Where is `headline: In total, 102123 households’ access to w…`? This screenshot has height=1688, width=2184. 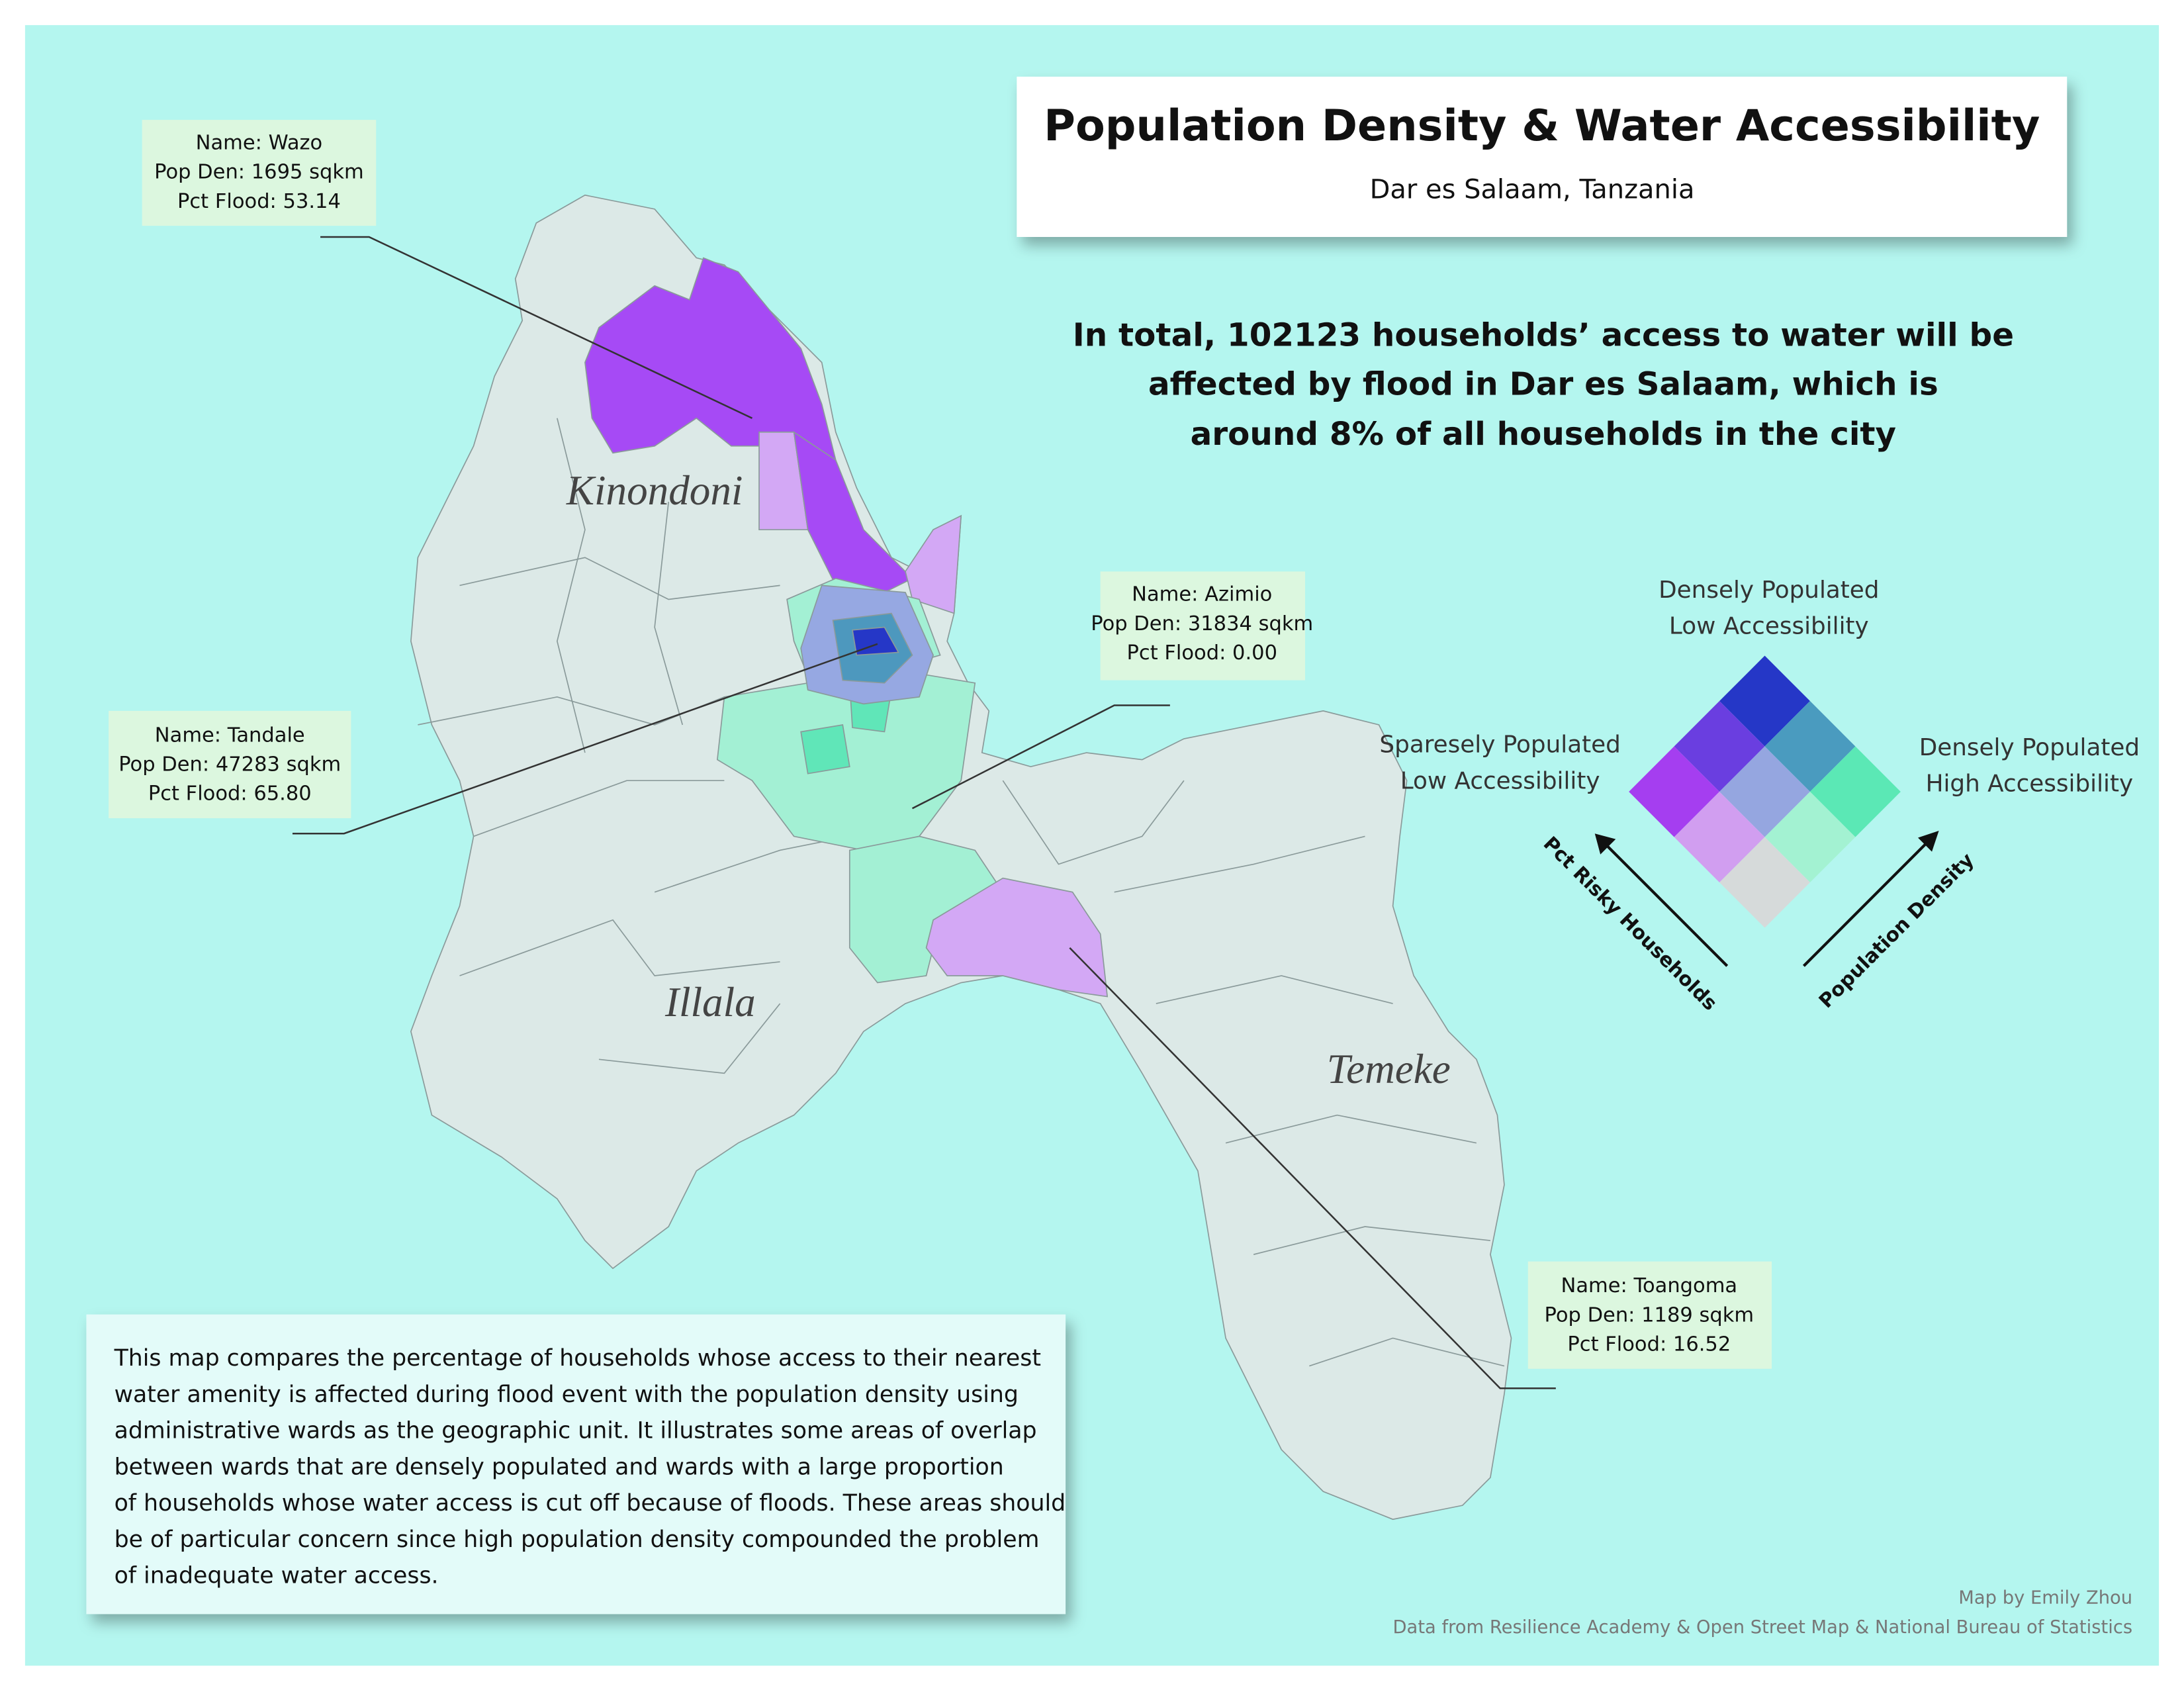 headline: In total, 102123 households’ access to w… is located at coordinates (1544, 335).